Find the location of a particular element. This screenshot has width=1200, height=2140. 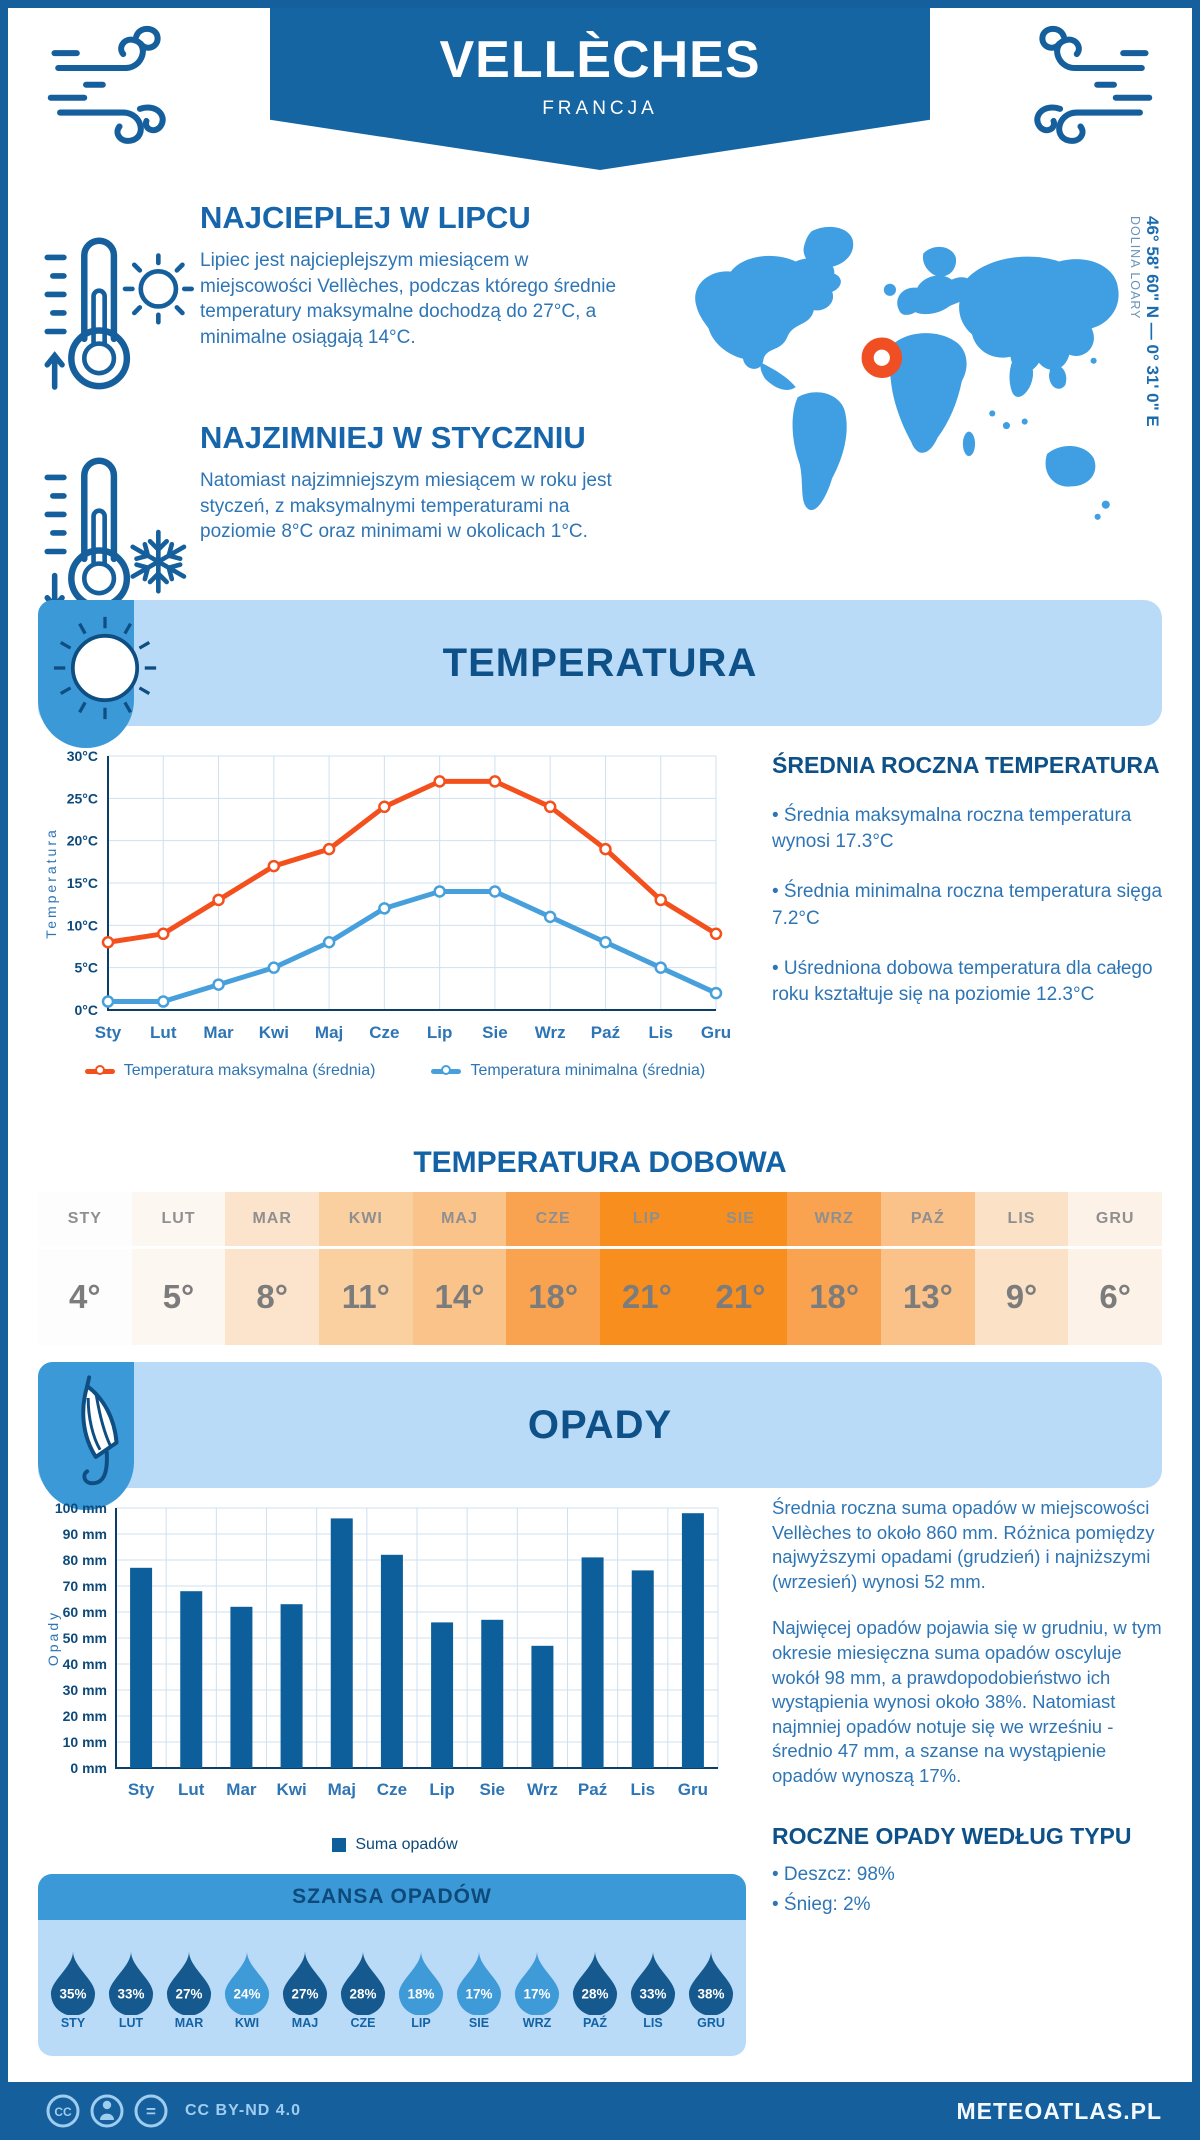

svg-text: 30 mm is located at coordinates (85, 1690).